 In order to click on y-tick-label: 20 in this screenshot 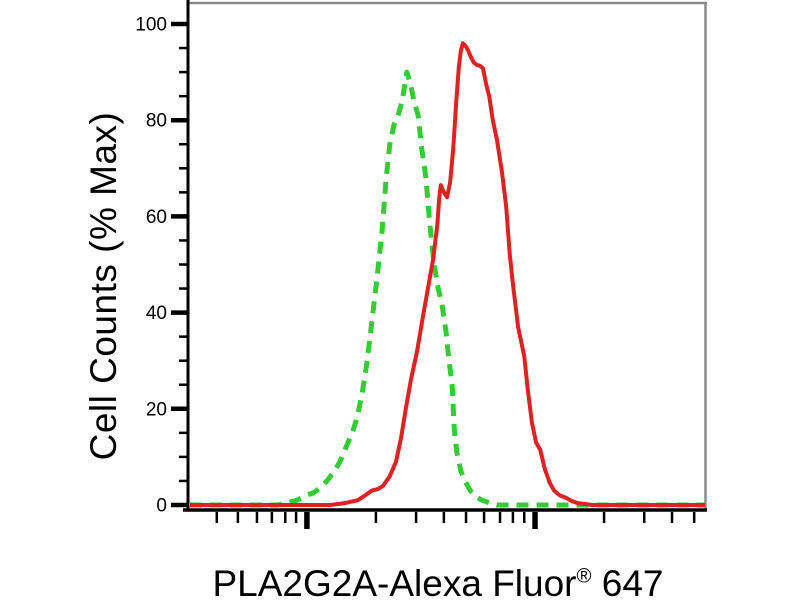, I will do `click(156, 409)`.